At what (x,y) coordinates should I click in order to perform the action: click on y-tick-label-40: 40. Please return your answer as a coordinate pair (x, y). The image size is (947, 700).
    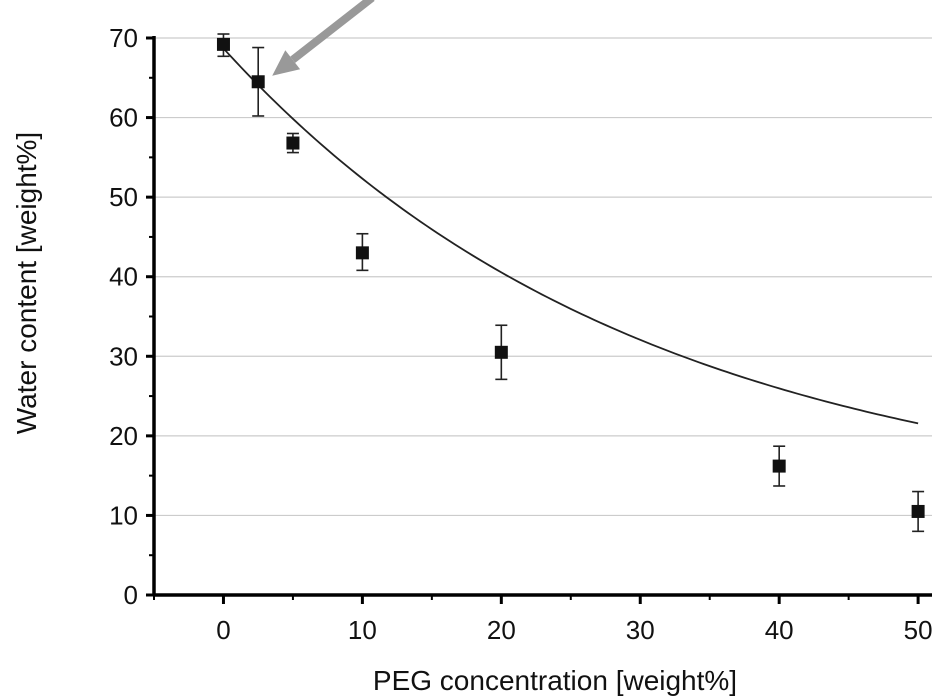
    Looking at the image, I should click on (123, 277).